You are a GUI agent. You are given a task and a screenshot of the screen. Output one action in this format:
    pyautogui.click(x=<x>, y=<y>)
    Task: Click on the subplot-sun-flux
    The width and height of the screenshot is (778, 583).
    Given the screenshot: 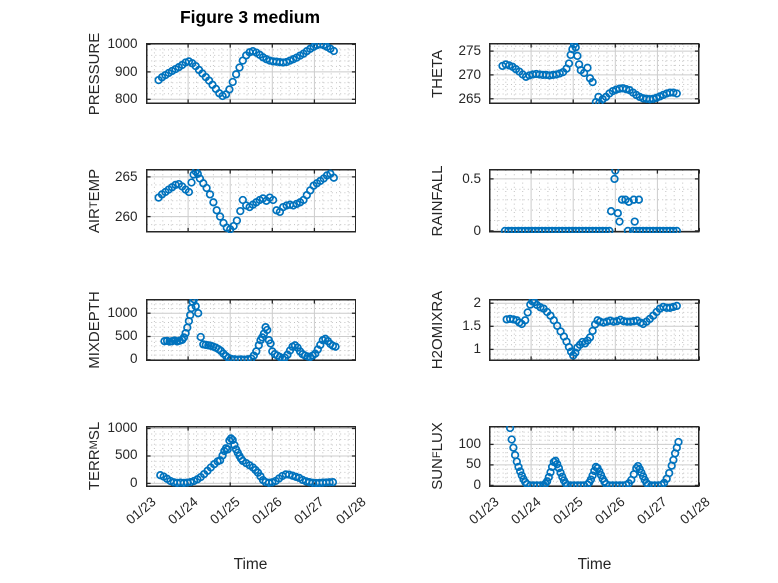 What is the action you would take?
    pyautogui.click(x=594, y=456)
    